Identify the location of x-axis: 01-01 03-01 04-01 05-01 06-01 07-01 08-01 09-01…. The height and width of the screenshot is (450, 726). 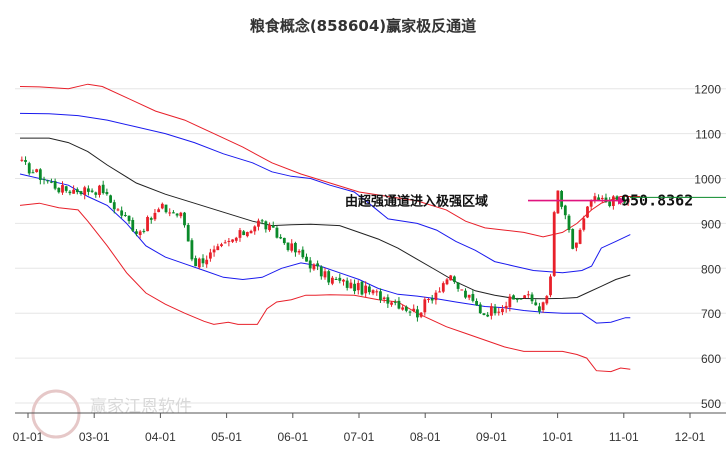
(369, 428).